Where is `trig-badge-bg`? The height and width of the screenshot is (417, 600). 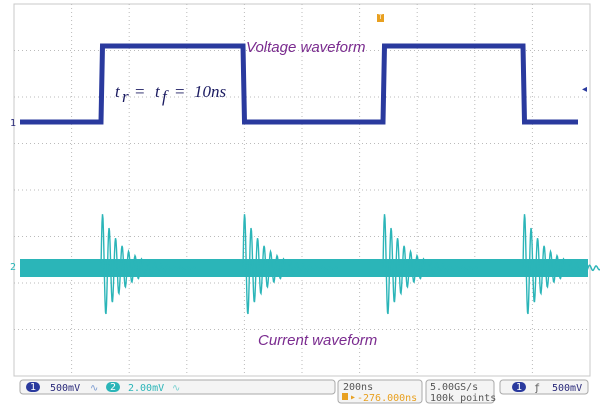 trig-badge-bg is located at coordinates (519, 387).